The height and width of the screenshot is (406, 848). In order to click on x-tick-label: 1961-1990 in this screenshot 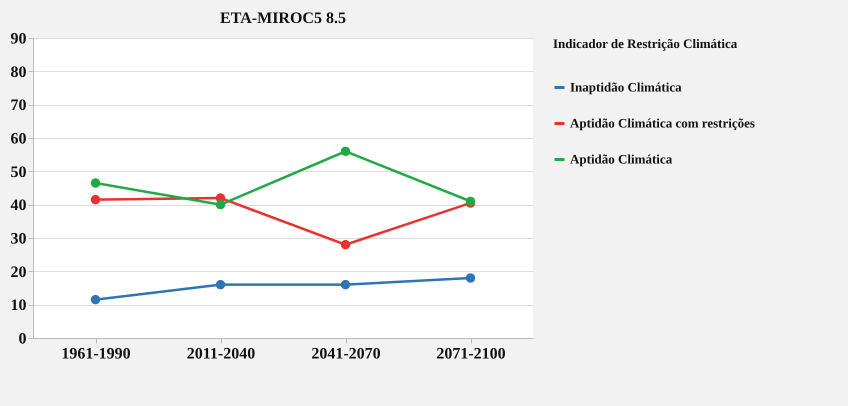, I will do `click(96, 354)`.